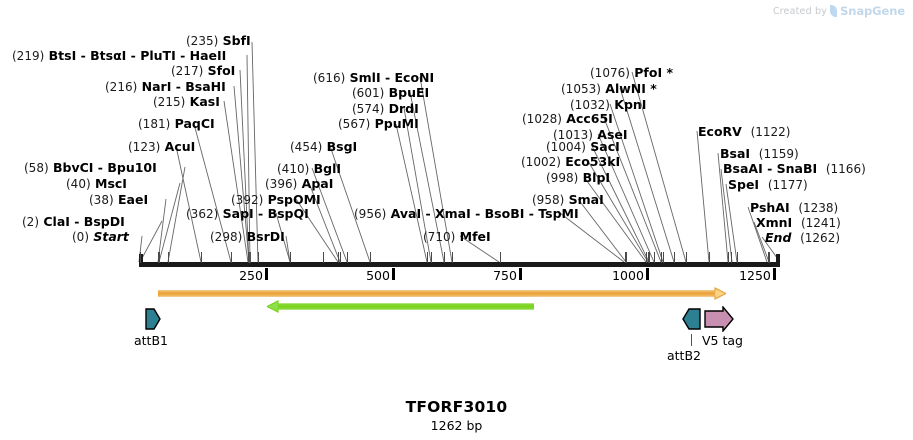 This screenshot has height=440, width=913. What do you see at coordinates (794, 169) in the screenshot?
I see `enzyme-site-label: BsaAI - SnaBI (1166)` at bounding box center [794, 169].